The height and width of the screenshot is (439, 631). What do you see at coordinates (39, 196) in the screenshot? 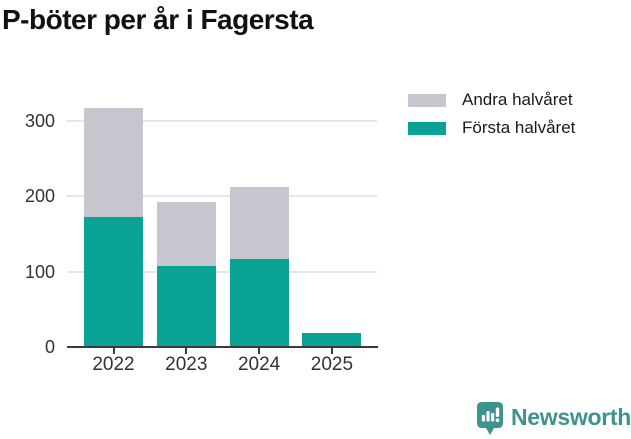
I see `y-tick-label-200: 200` at bounding box center [39, 196].